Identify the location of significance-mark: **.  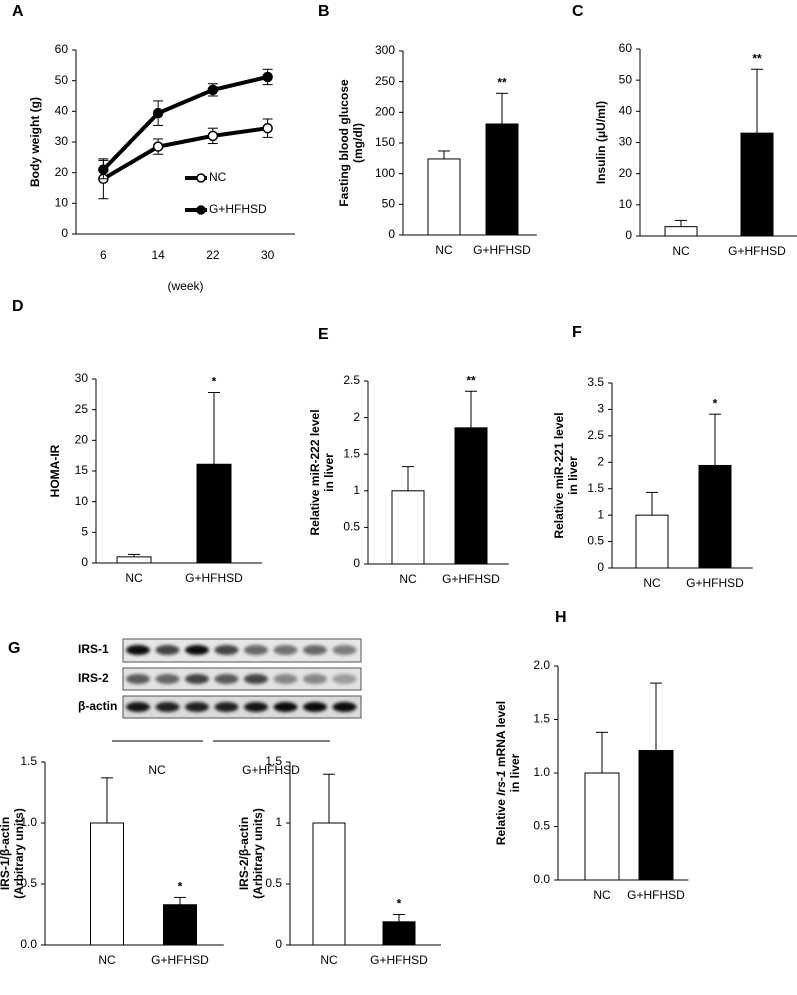
(757, 58).